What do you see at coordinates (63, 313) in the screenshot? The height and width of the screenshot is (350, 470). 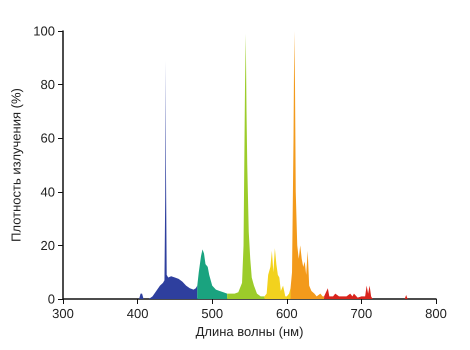 I see `x-tick-label: 300` at bounding box center [63, 313].